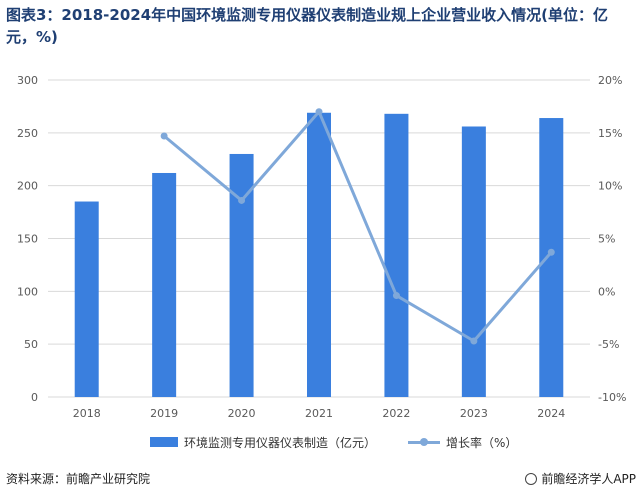 This screenshot has height=500, width=644. I want to click on y-left-tick-label: 150, so click(27, 239).